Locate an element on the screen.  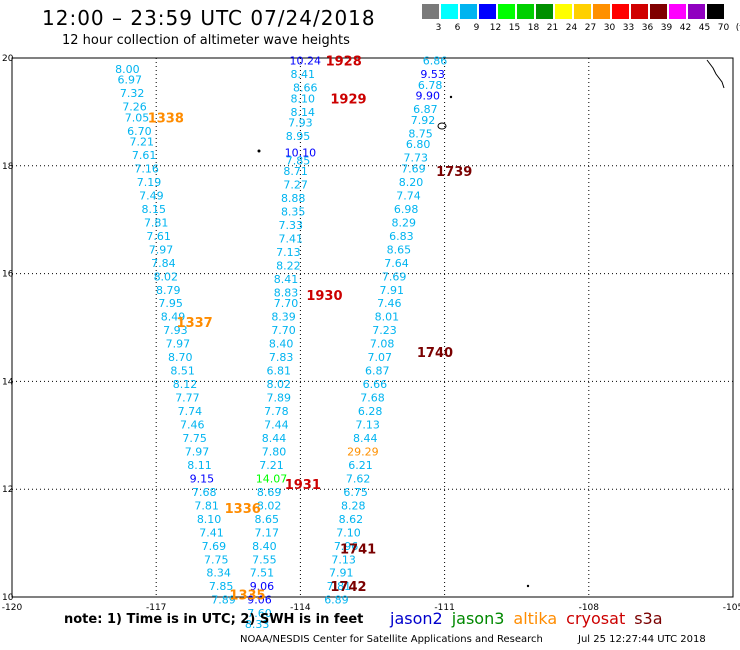
wave-height-label: 7.64 is located at coordinates (396, 263).